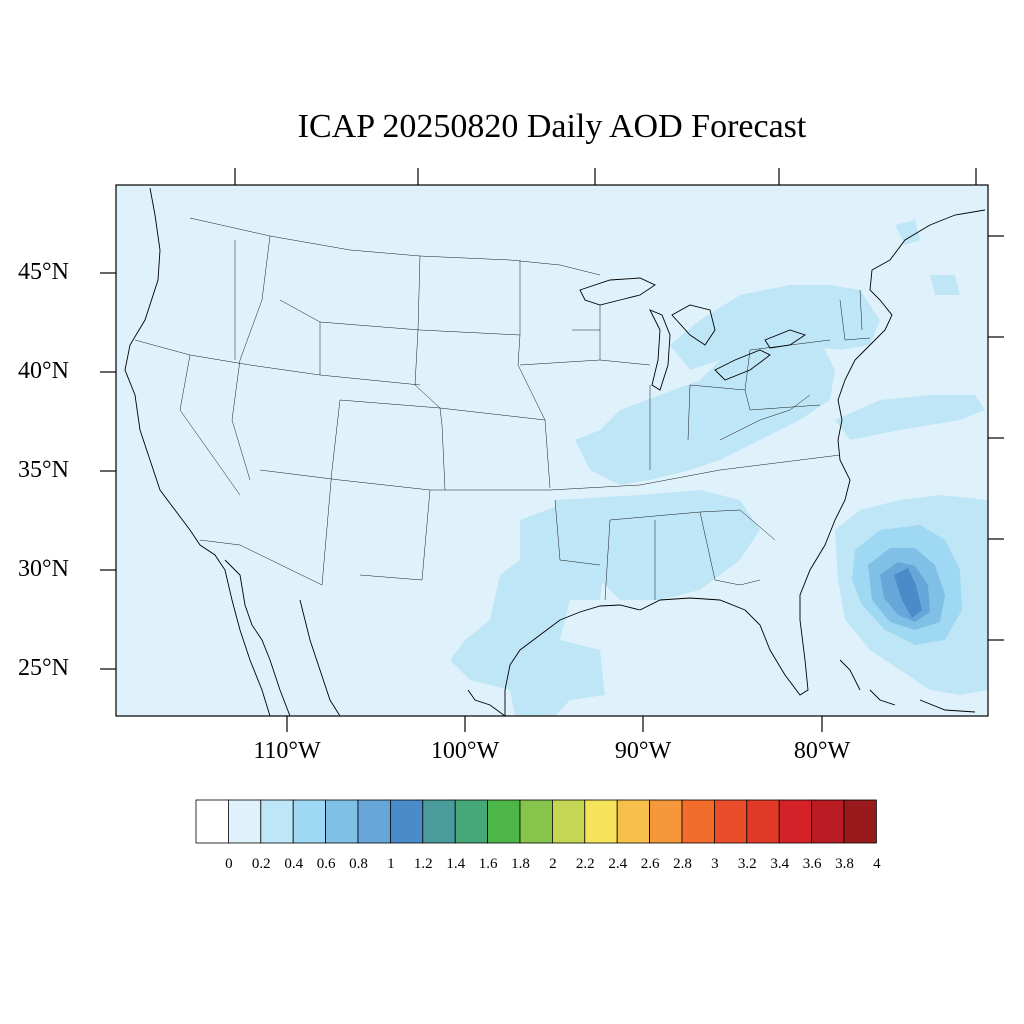 The image size is (1024, 1024). What do you see at coordinates (747, 864) in the screenshot?
I see `colorbar-tick-label: 3.2` at bounding box center [747, 864].